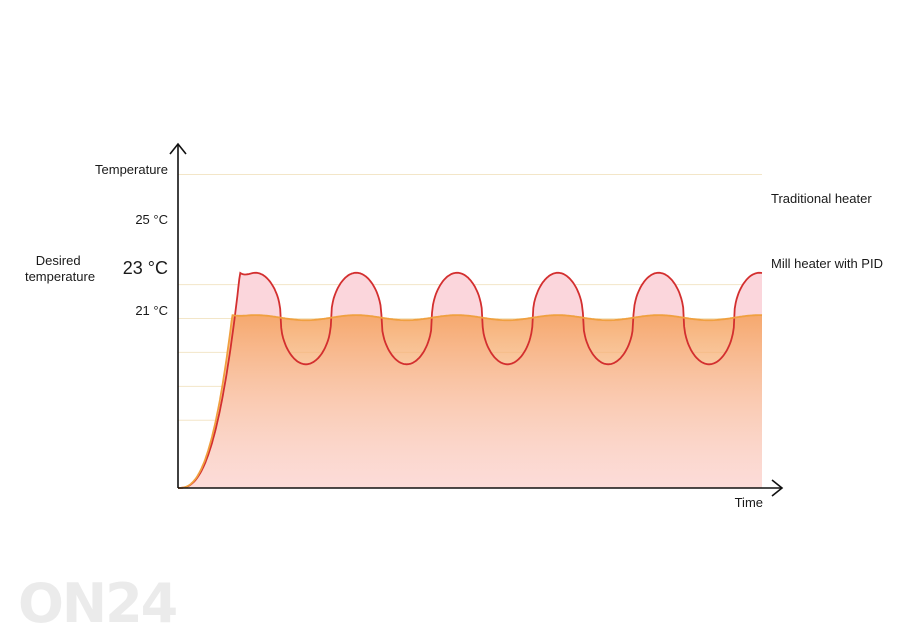 Image resolution: width=900 pixels, height=644 pixels. Describe the element at coordinates (98, 603) in the screenshot. I see `on24-logo-watermark: ON24` at that location.